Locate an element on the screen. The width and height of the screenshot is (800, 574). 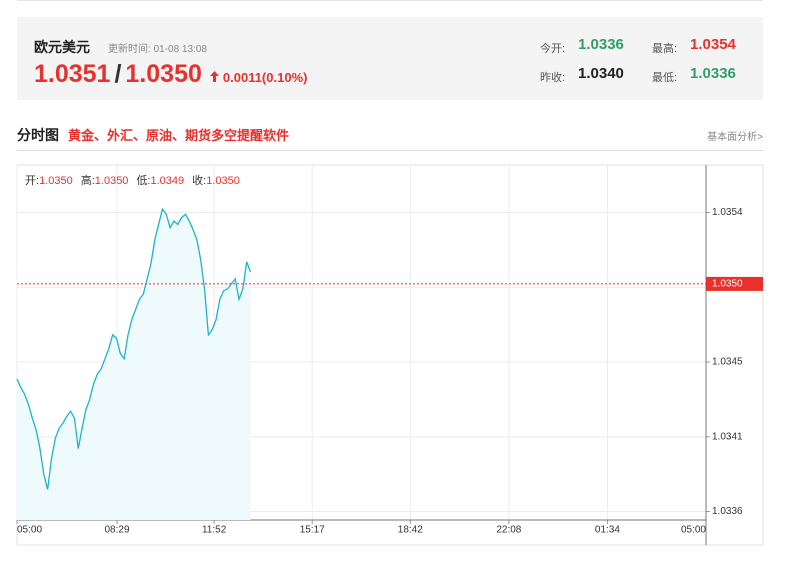
low: 1.0336 is located at coordinates (713, 73).